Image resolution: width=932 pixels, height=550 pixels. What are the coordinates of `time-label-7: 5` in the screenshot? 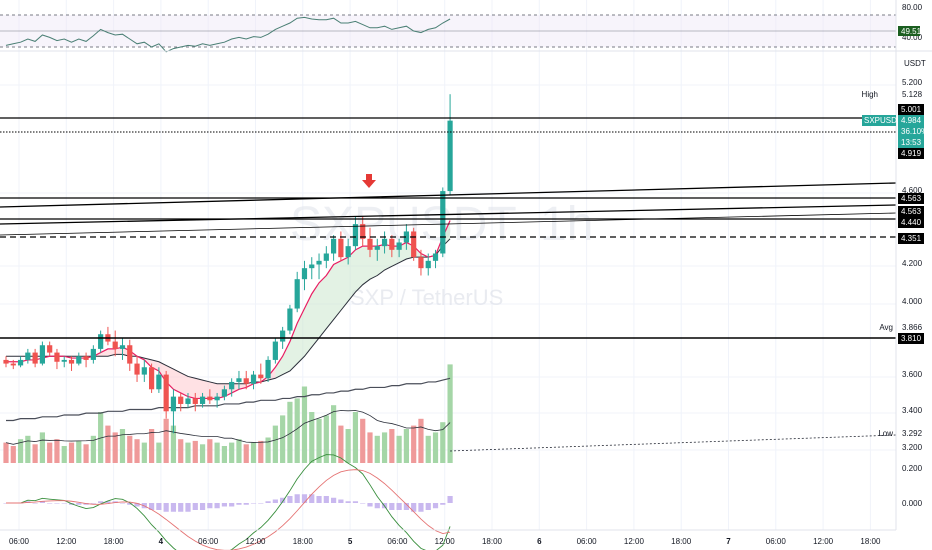 It's located at (350, 541).